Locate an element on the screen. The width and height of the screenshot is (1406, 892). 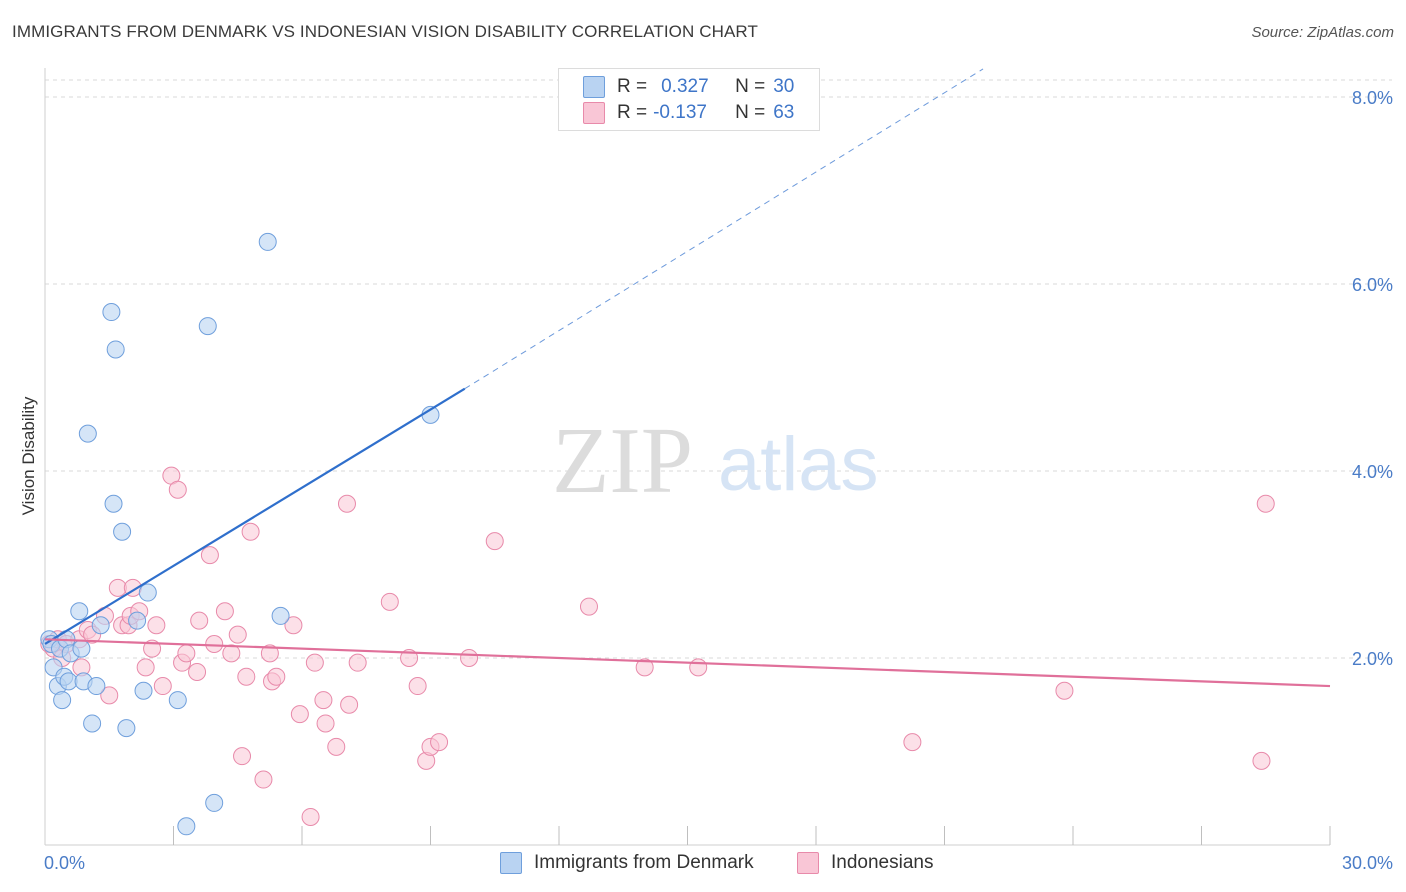
legend-swatch-pink is located at coordinates (594, 113).